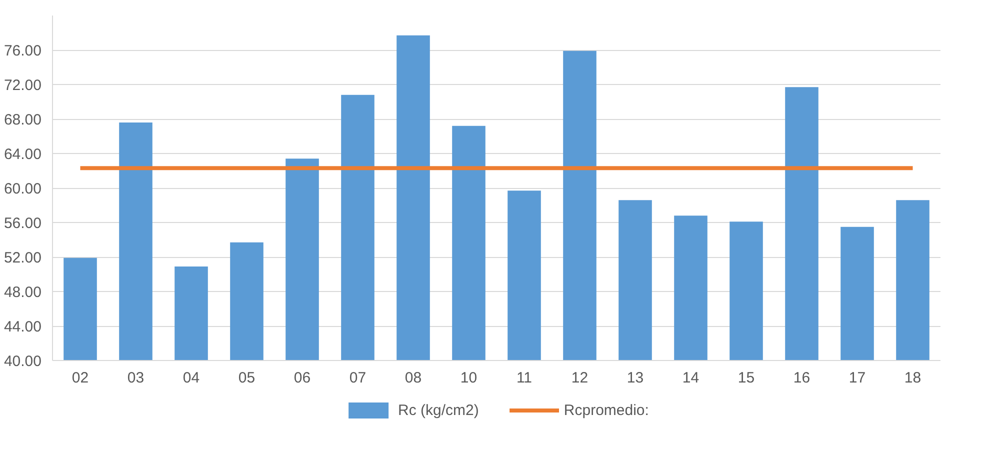 Image resolution: width=992 pixels, height=461 pixels. I want to click on y-tick-label: 72.00, so click(23, 85).